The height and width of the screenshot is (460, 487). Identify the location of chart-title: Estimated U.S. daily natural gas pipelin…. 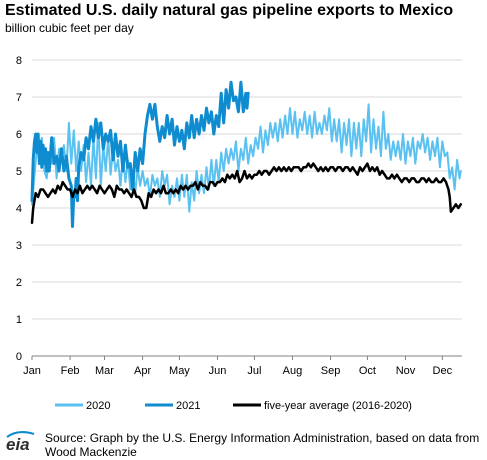
(229, 10).